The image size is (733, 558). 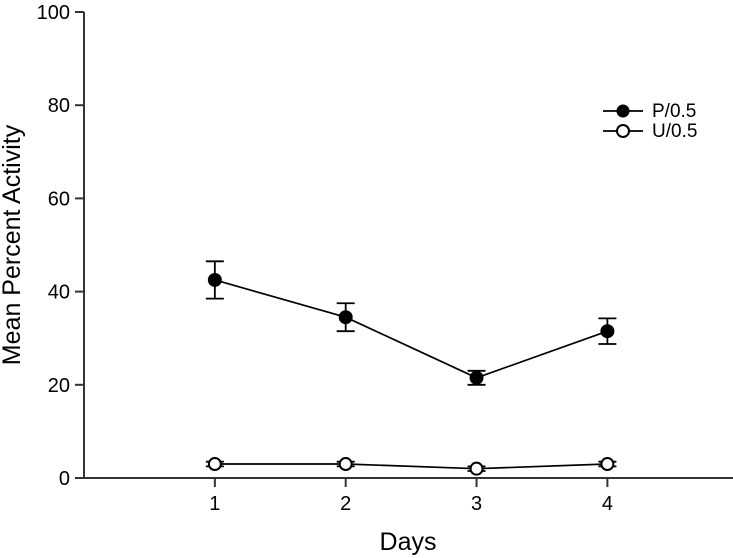 I want to click on x-tick-label: 4, so click(x=607, y=504).